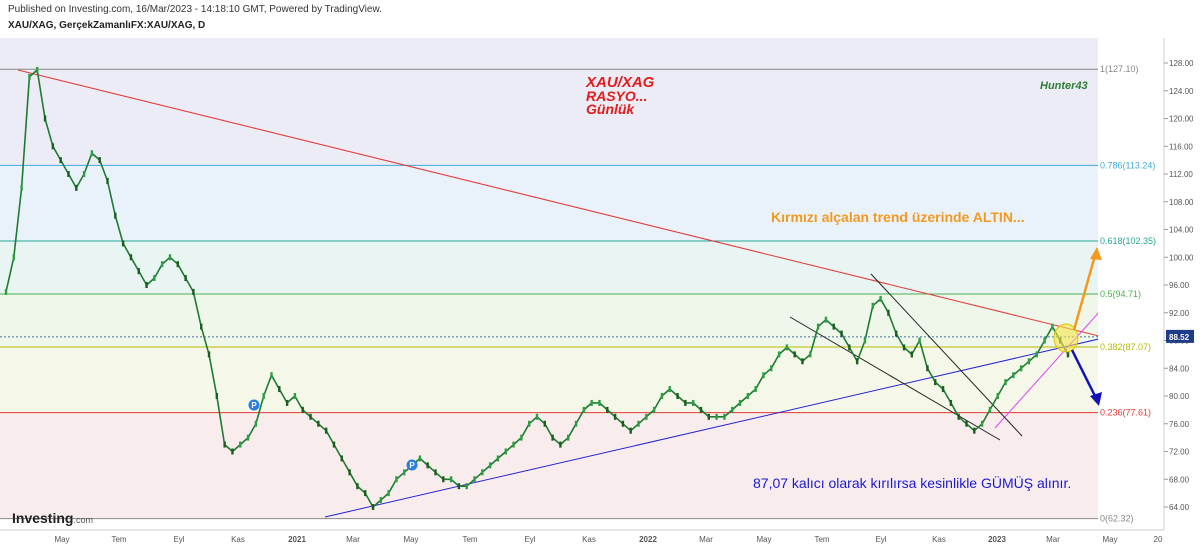 Image resolution: width=1200 pixels, height=548 pixels. What do you see at coordinates (1179, 452) in the screenshot?
I see `y-tick-label: 72.00` at bounding box center [1179, 452].